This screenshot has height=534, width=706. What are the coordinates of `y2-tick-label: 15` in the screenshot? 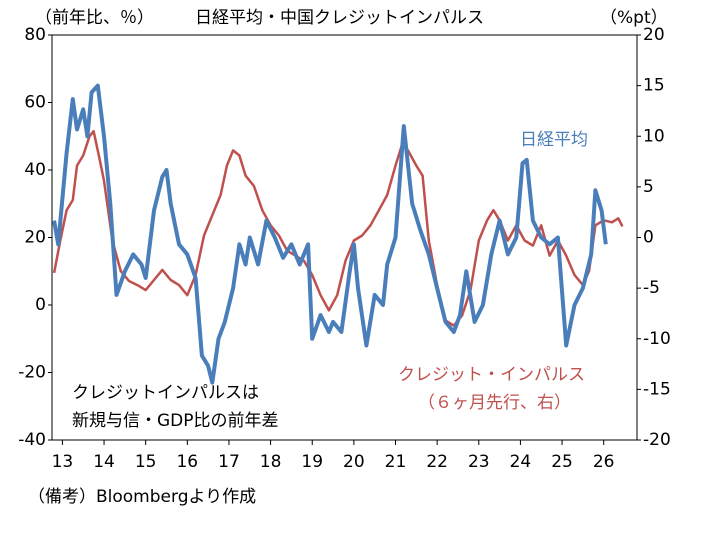 It's located at (654, 86).